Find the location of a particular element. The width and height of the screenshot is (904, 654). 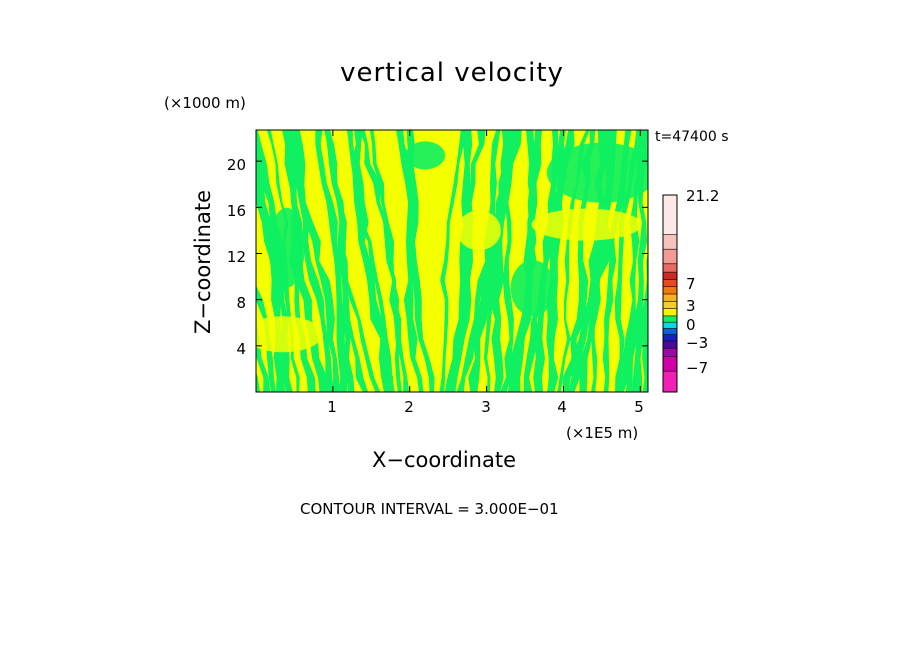

x-unit-label: (×1E5 m) is located at coordinates (602, 433).